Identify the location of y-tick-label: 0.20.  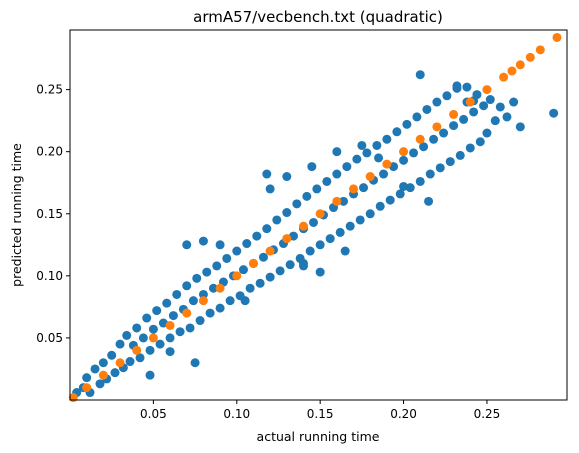
(49, 152).